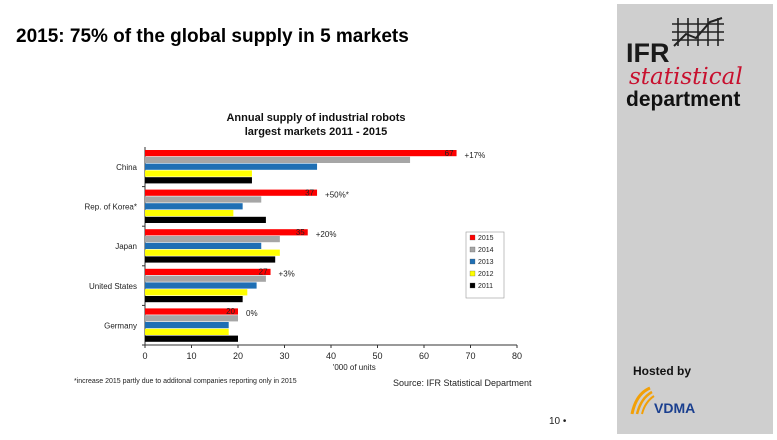 The width and height of the screenshot is (777, 440). What do you see at coordinates (472, 285) in the screenshot?
I see `legend-swatch-2011` at bounding box center [472, 285].